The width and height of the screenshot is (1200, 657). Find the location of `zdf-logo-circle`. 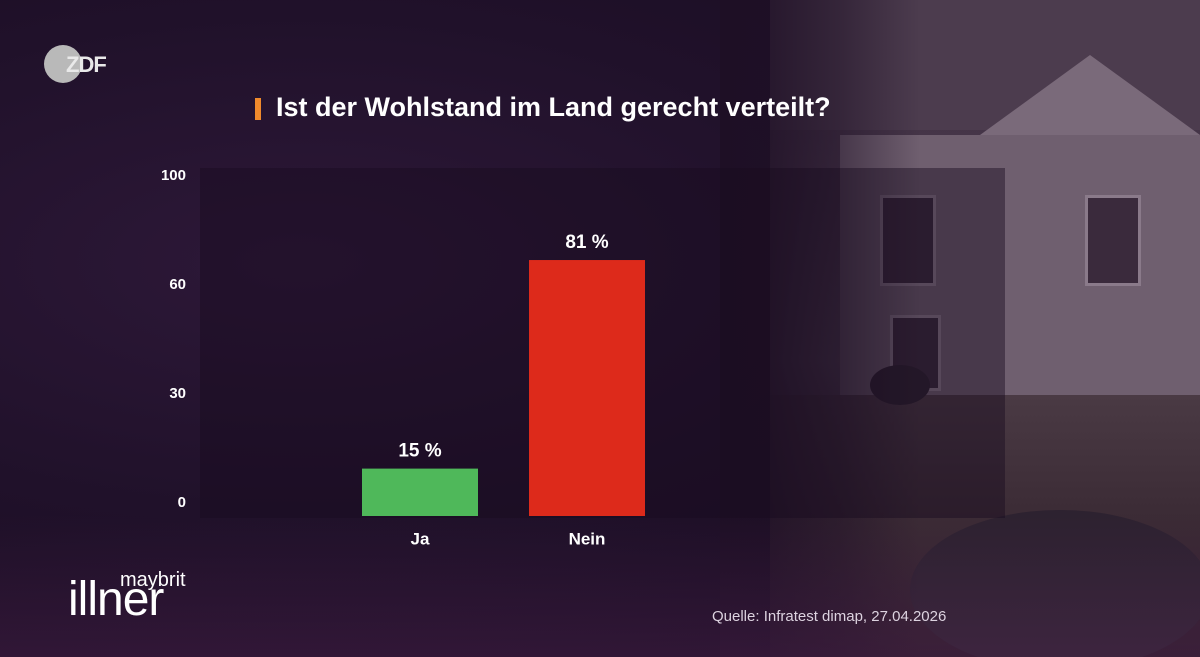

zdf-logo-circle is located at coordinates (63, 64).